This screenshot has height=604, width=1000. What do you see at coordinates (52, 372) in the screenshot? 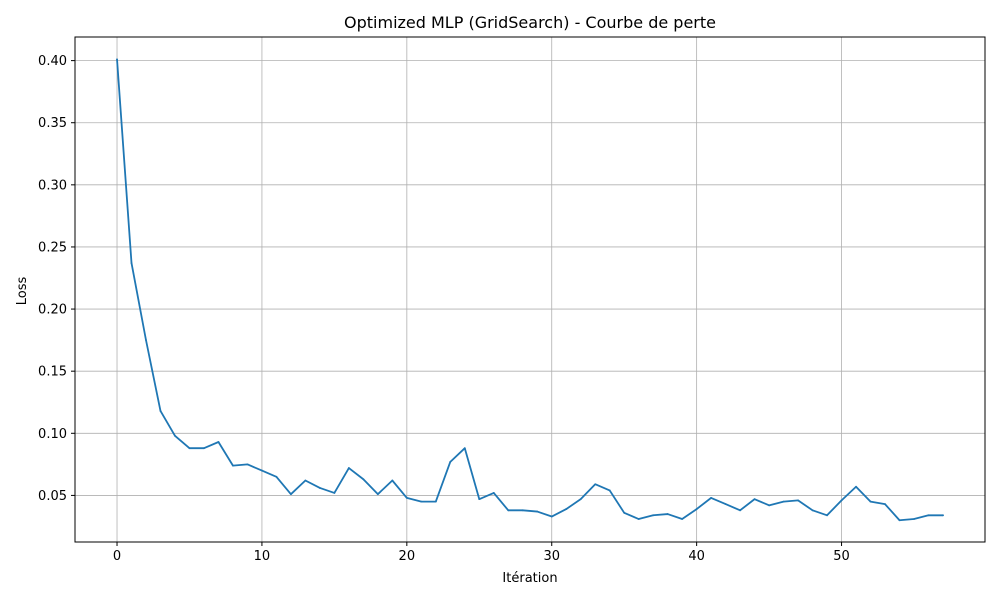
I see `y-tick-label: 0.15` at bounding box center [52, 372].